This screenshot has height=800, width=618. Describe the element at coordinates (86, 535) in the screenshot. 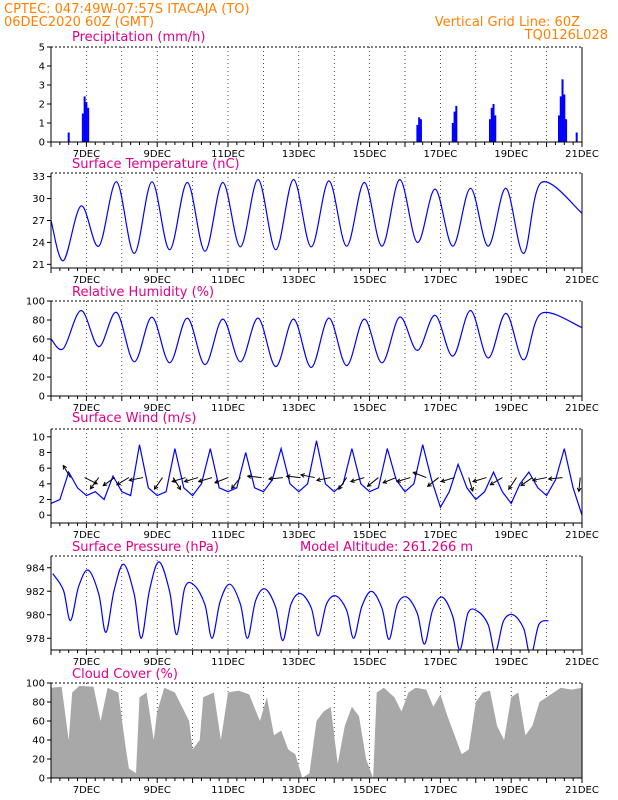

I see `wind-xtick-label: 7DEC` at that location.